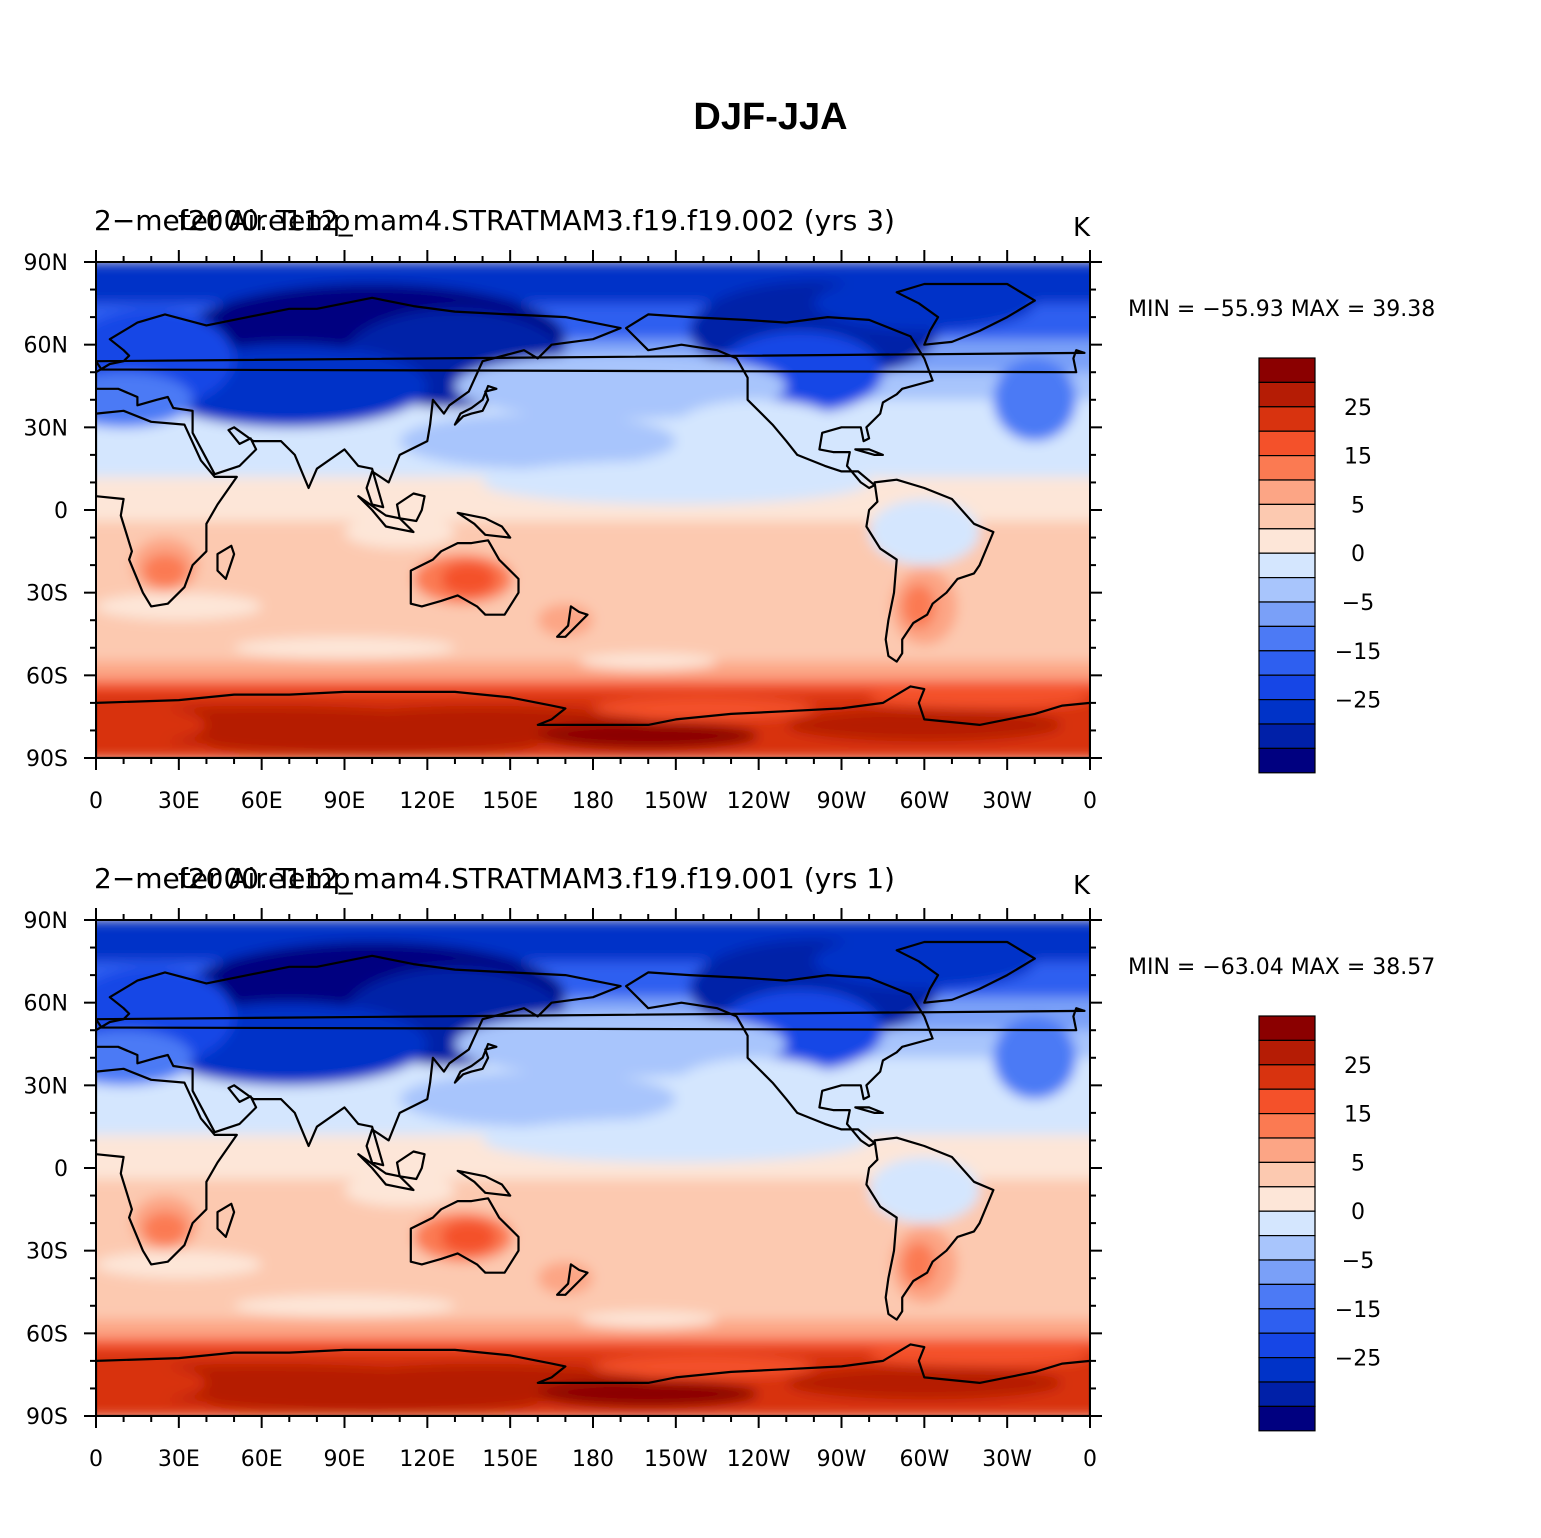 The image size is (1541, 1538). What do you see at coordinates (1358, 1261) in the screenshot?
I see `colorbar-label: −5` at bounding box center [1358, 1261].